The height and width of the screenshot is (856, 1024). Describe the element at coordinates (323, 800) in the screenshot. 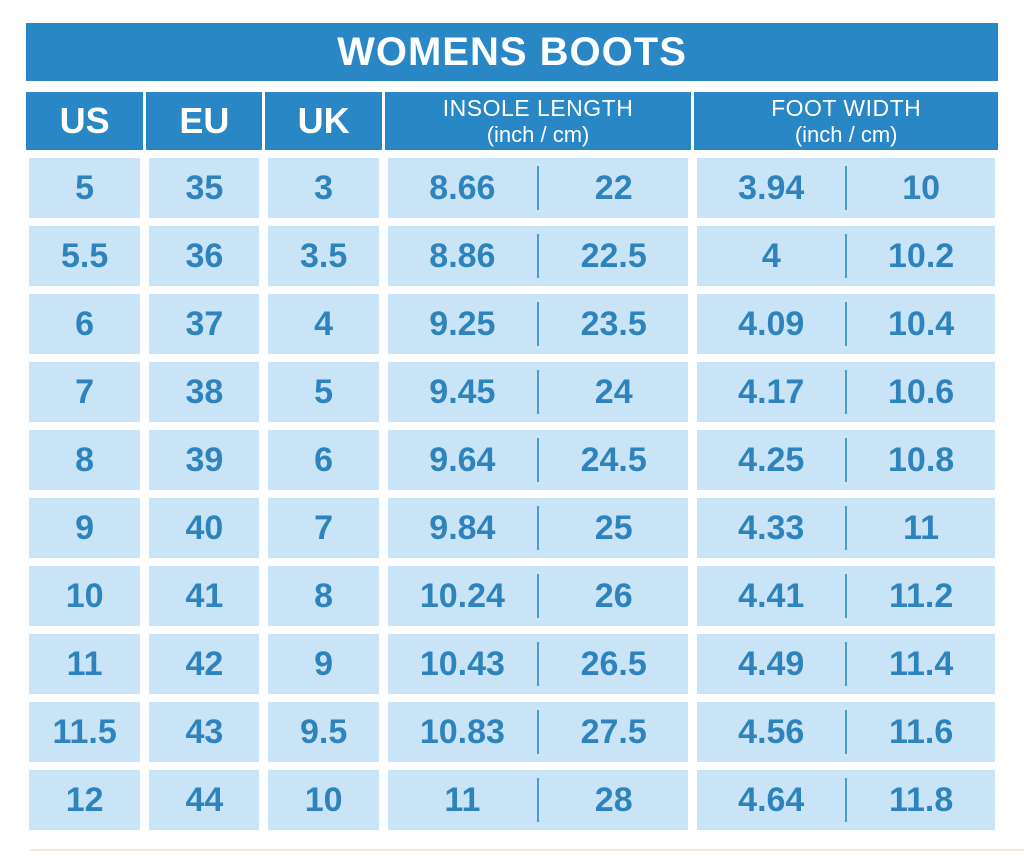

I see `cell-uk-size: 10` at that location.